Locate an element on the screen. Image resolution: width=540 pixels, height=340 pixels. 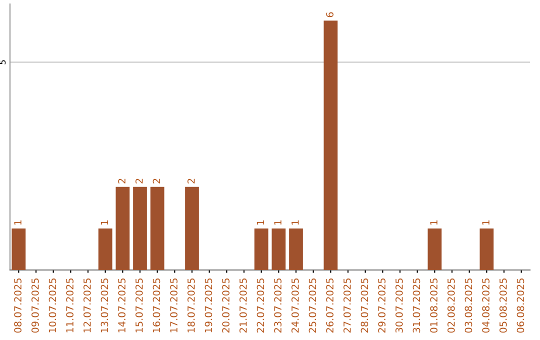
x-tick-label: 26.07.2025 is located at coordinates (330, 305).